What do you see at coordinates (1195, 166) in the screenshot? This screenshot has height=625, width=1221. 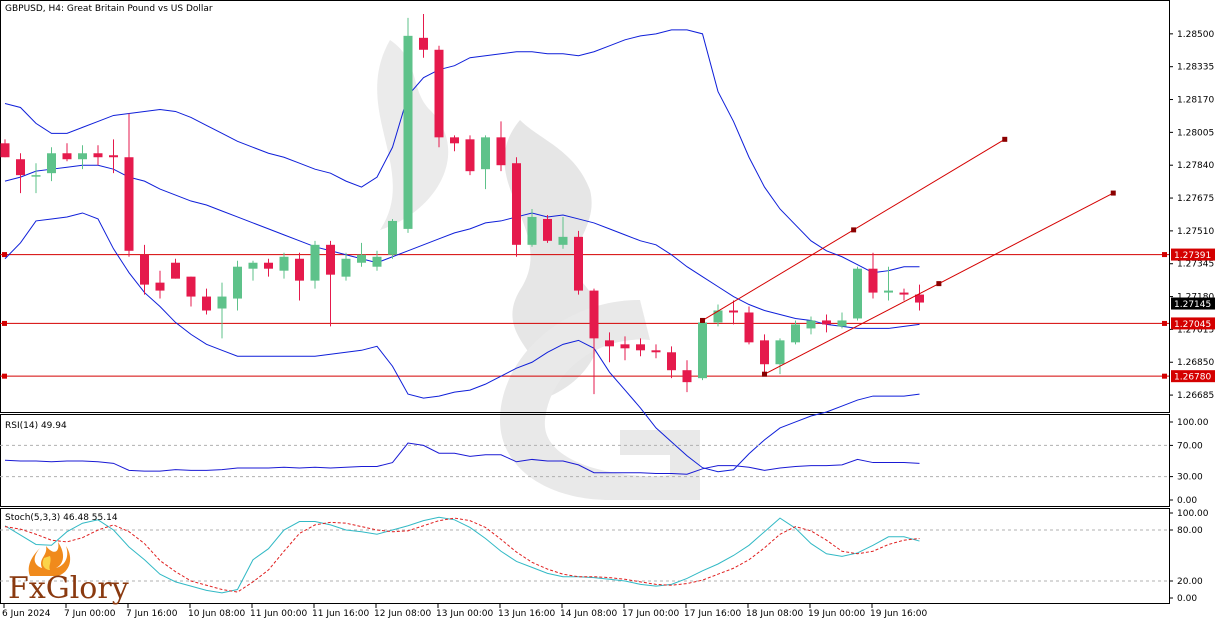 I see `price-tick-label: 1.27840` at bounding box center [1195, 166].